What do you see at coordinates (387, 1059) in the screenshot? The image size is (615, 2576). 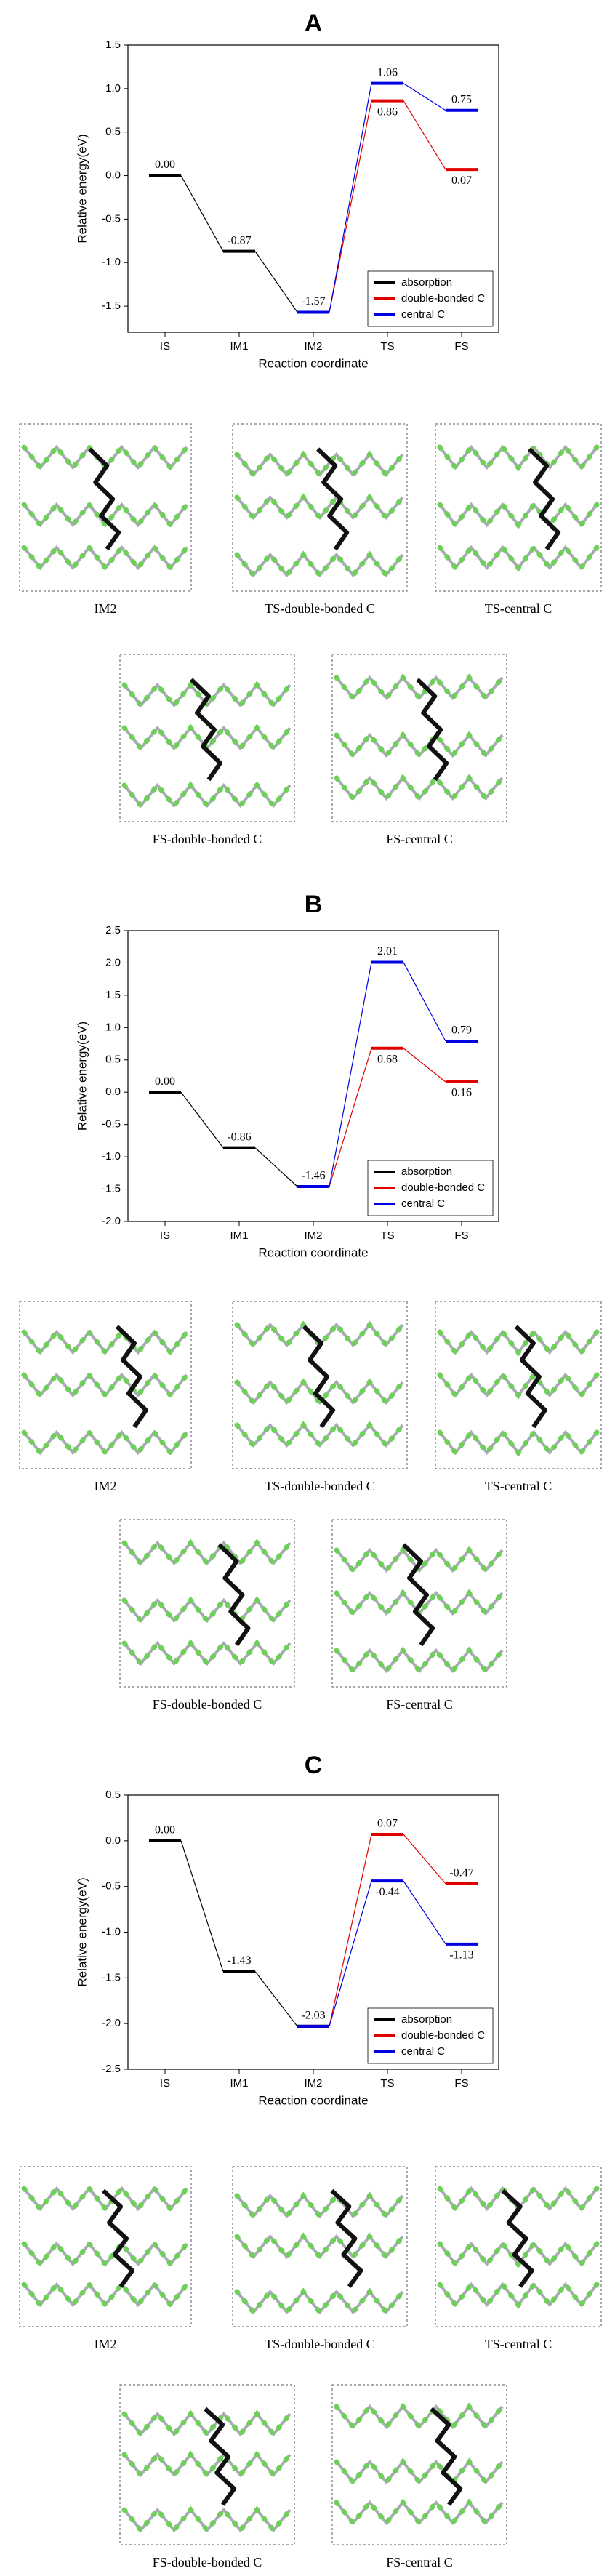 I see `value-label: 0.68` at bounding box center [387, 1059].